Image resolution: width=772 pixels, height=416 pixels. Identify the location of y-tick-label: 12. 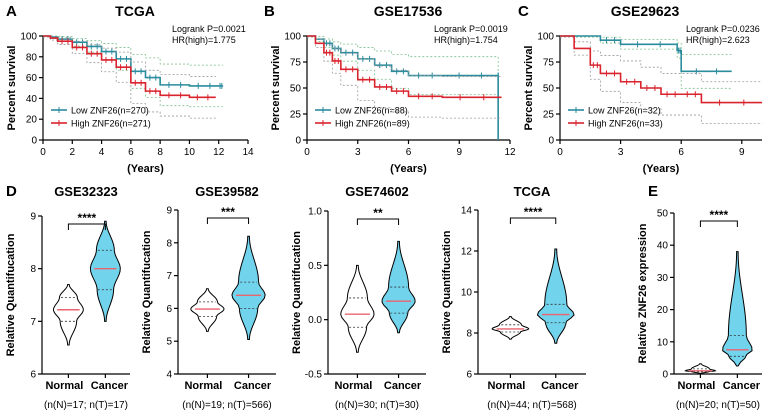
(467, 252).